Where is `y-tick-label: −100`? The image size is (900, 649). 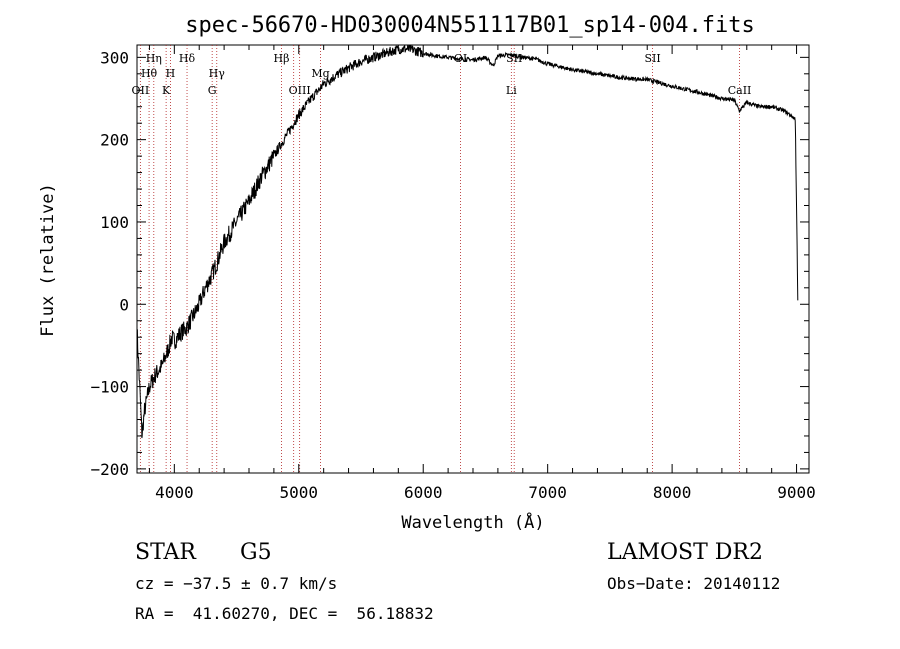
y-tick-label: −100 is located at coordinates (109, 387).